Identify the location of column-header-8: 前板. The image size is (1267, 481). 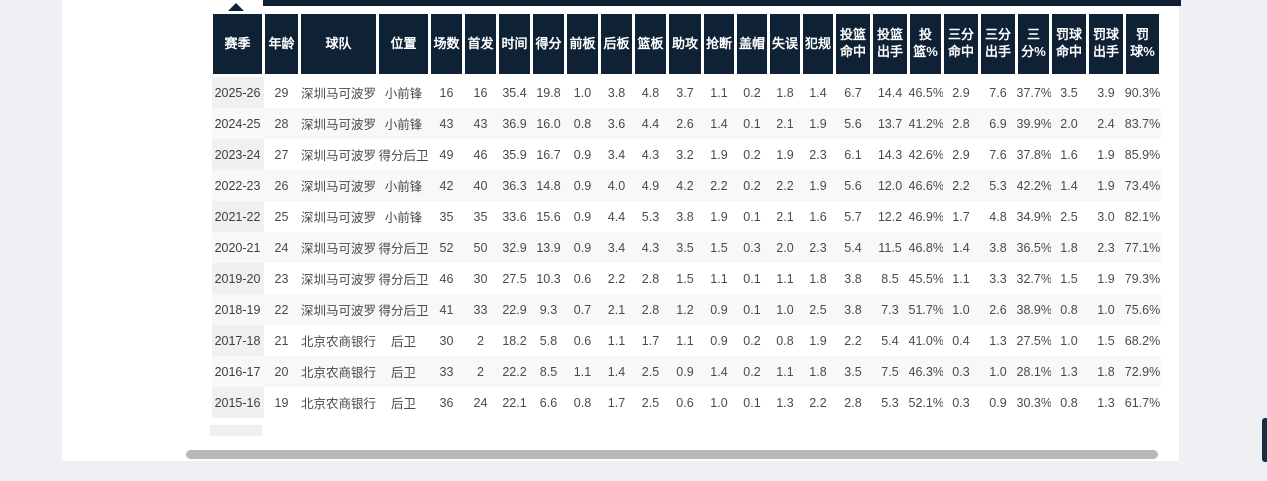
(582, 44).